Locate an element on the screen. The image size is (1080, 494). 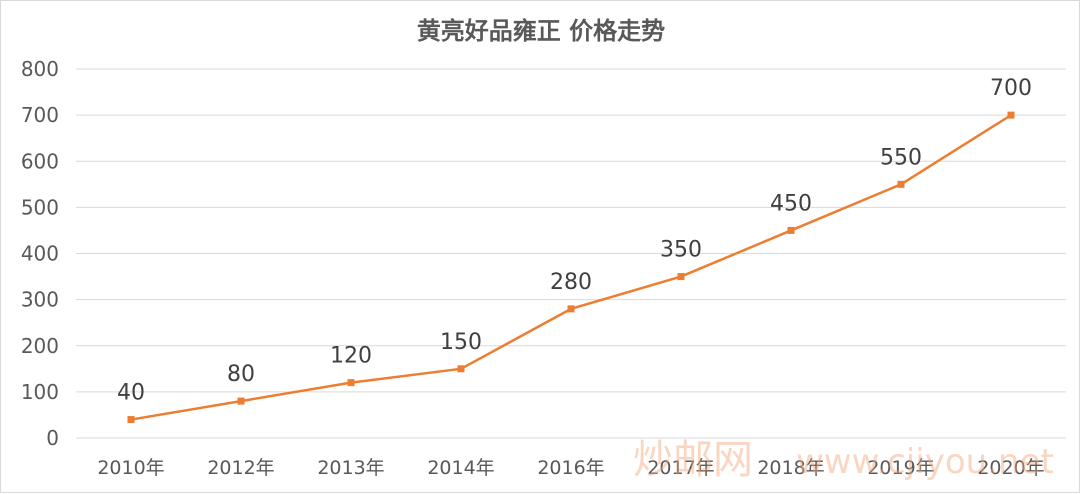
y-tick-label: 600 is located at coordinates (40, 161).